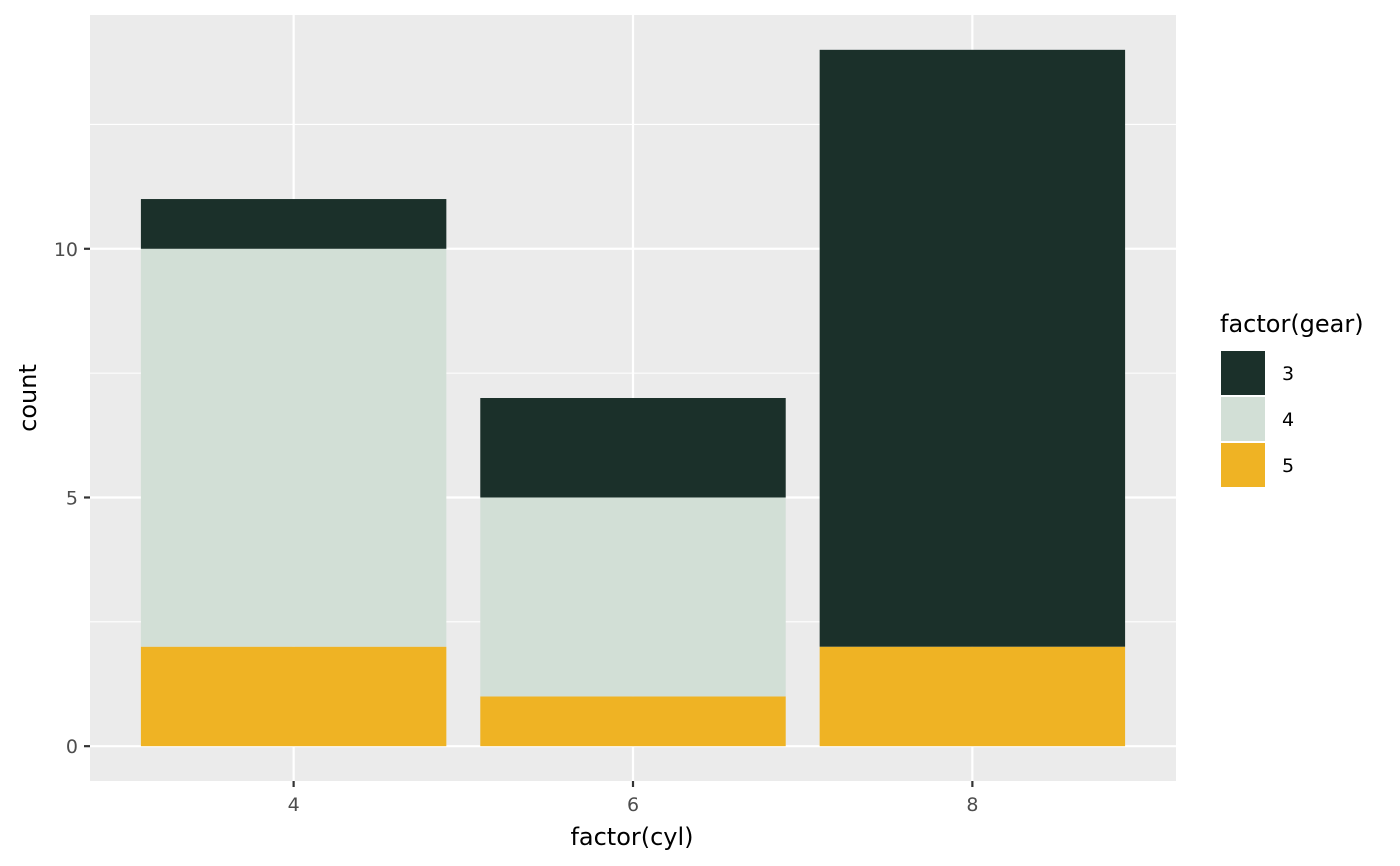  What do you see at coordinates (1288, 374) in the screenshot?
I see `legend-label-3: 3` at bounding box center [1288, 374].